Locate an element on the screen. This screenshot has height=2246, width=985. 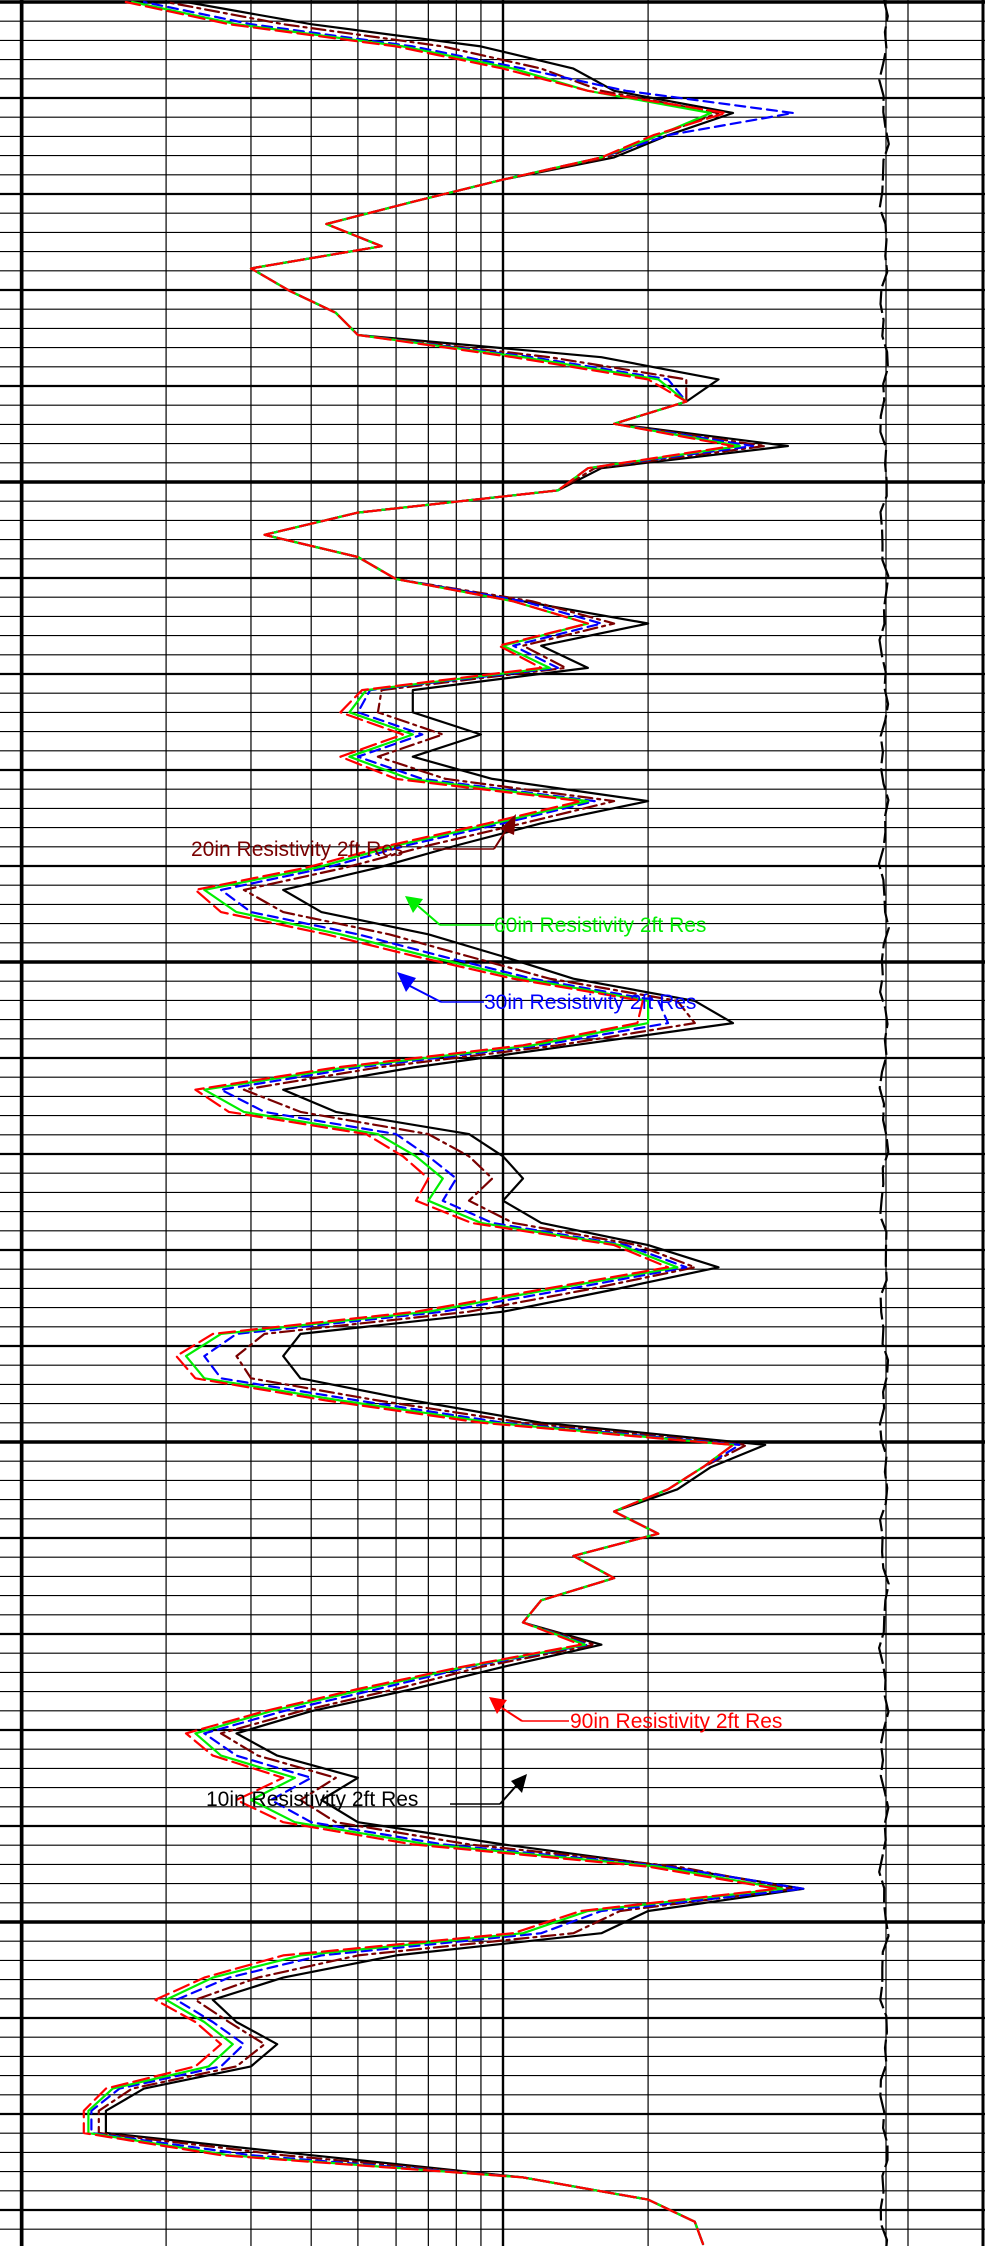
annotation-20in: 20in Resistivity 2ft Res is located at coordinates (353, 837).